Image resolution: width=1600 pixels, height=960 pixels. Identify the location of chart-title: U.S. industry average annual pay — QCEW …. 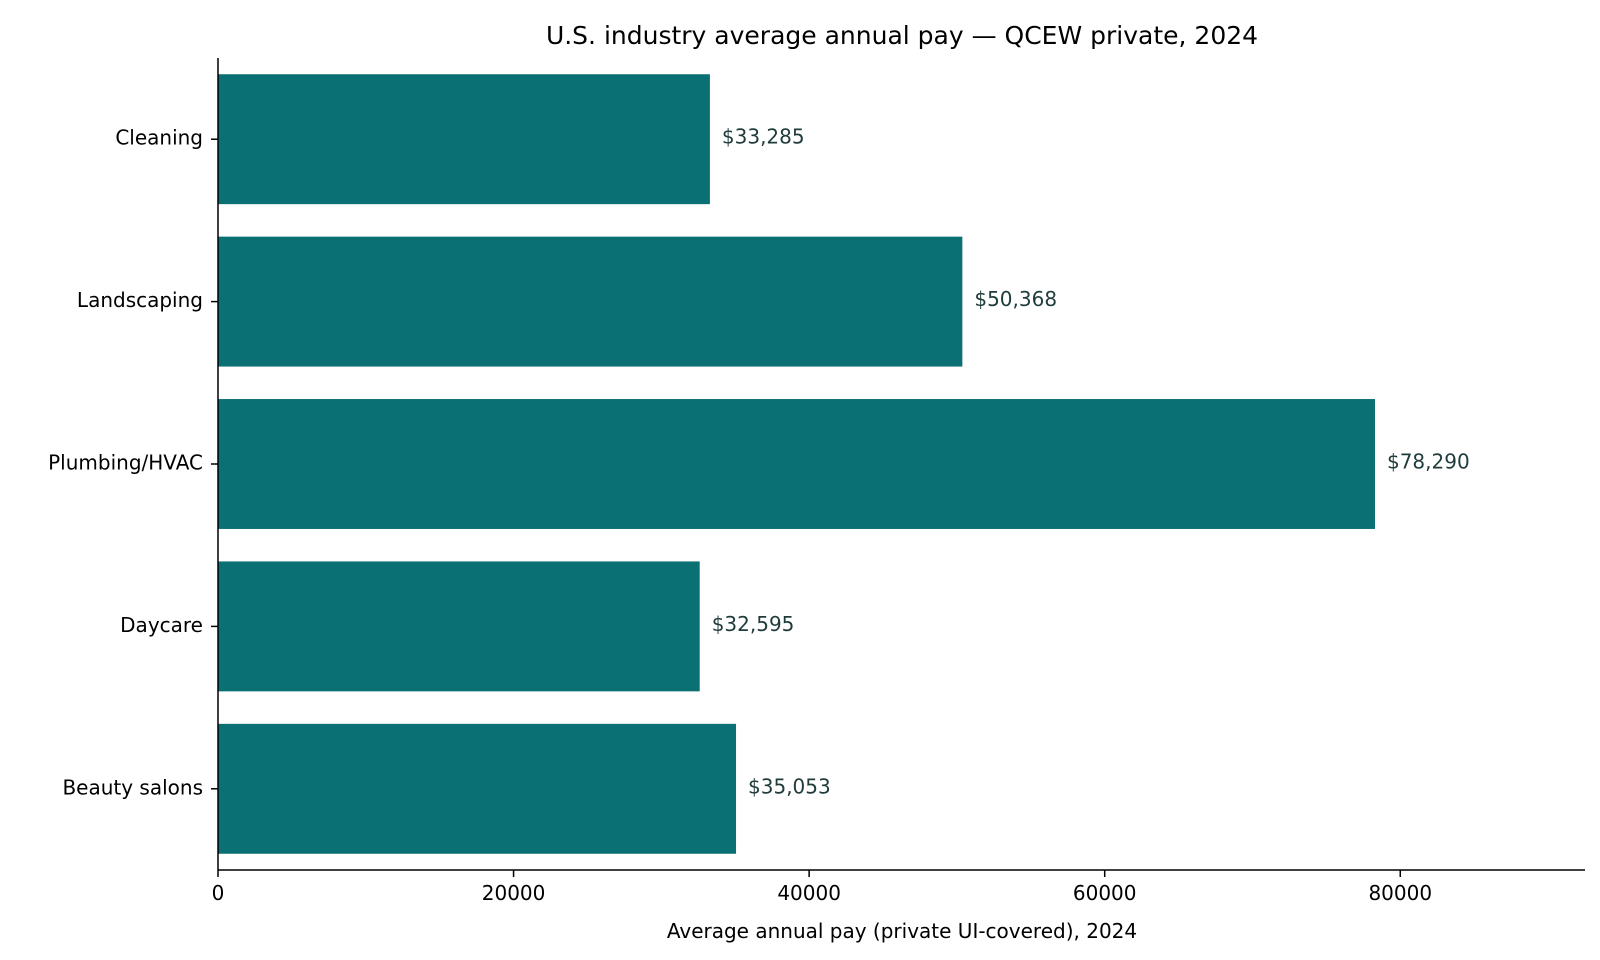
(902, 35).